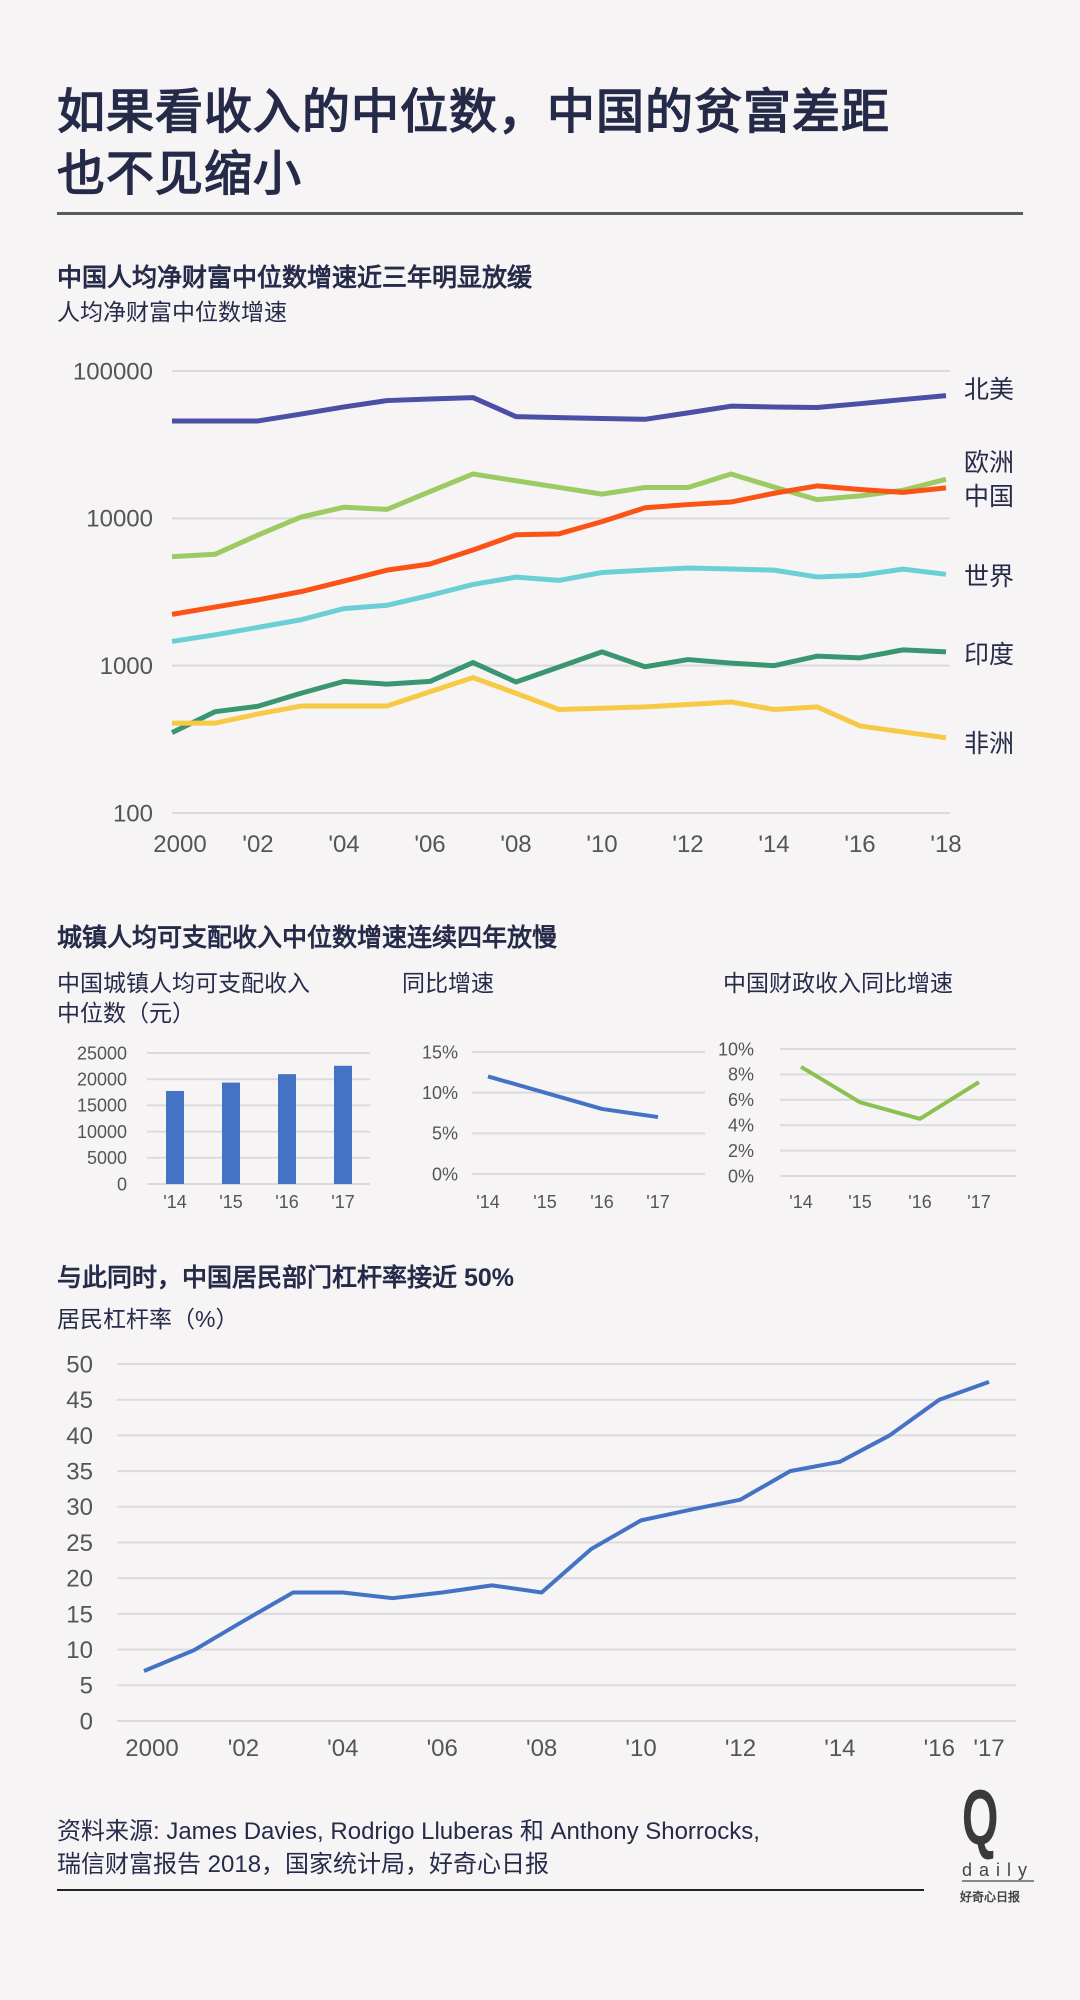 The image size is (1080, 2000). What do you see at coordinates (989, 390) in the screenshot?
I see `series-label: 北美` at bounding box center [989, 390].